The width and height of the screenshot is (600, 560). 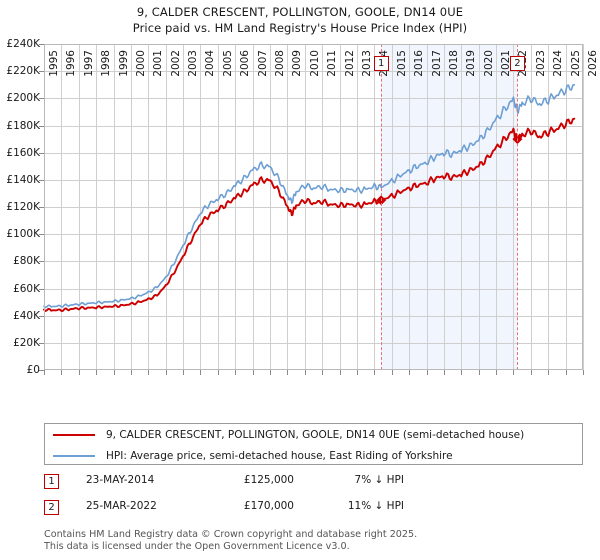 What do you see at coordinates (120, 480) in the screenshot?
I see `transaction-date: 23-MAY-2014` at bounding box center [120, 480].